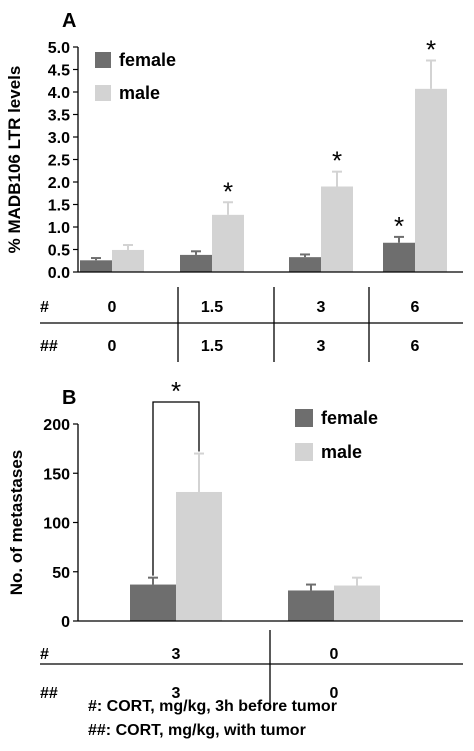 Image resolution: width=474 pixels, height=751 pixels. I want to click on panel-label-B: B, so click(69, 398).